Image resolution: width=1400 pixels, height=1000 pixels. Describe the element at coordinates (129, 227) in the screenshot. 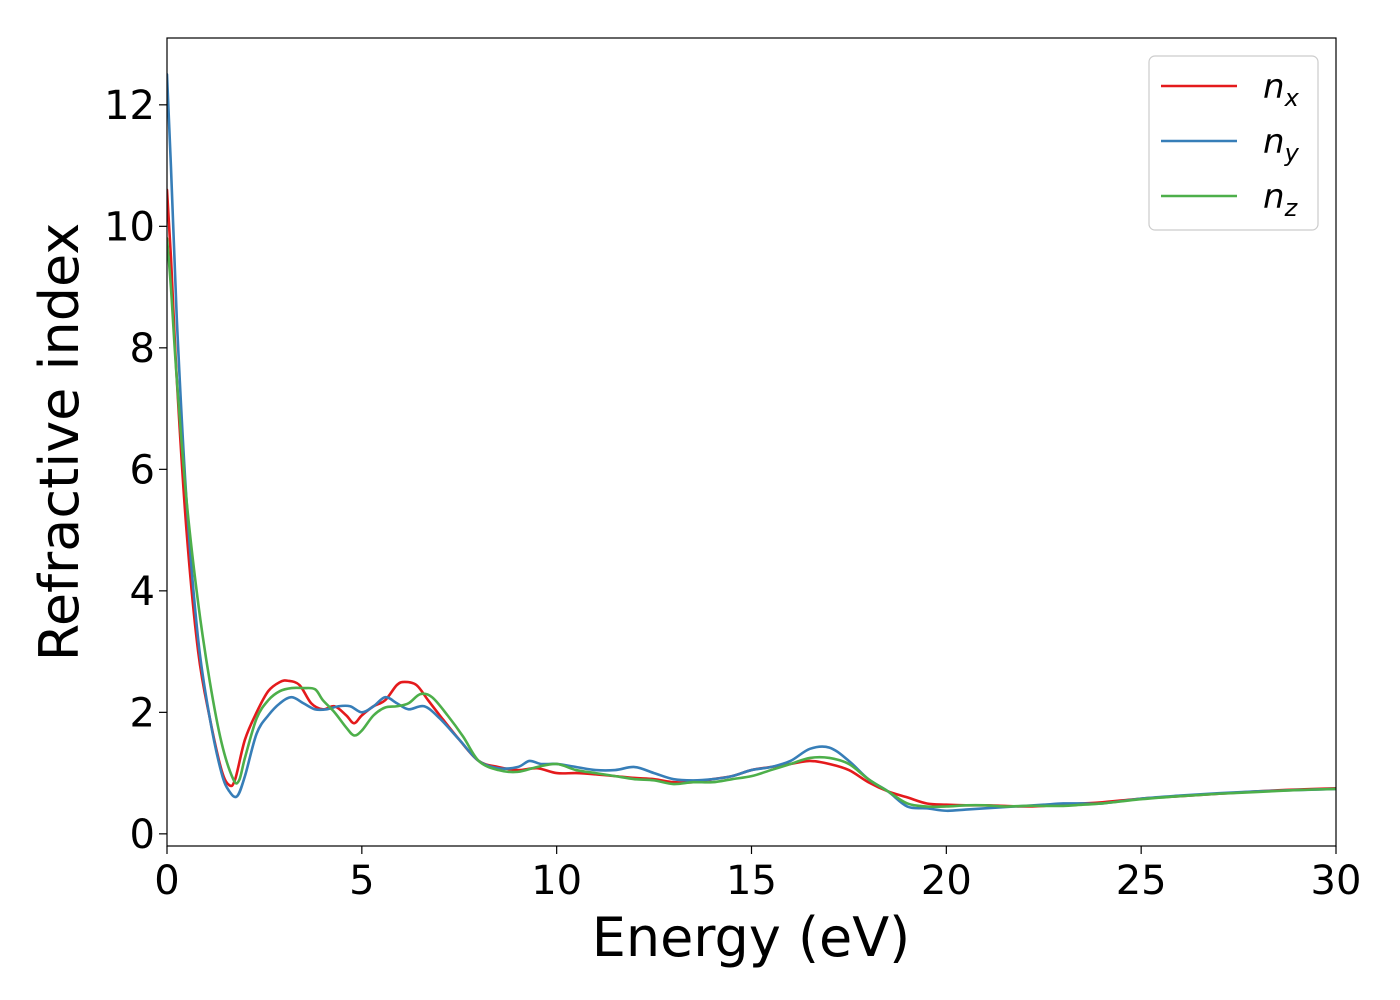

I see `y-tick-label: 10` at that location.